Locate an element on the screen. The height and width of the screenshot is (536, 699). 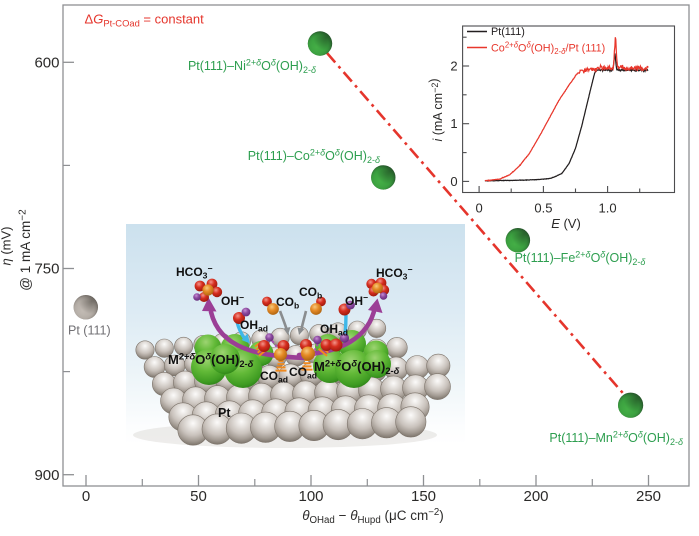
svg-text: 250 is located at coordinates (648, 496).